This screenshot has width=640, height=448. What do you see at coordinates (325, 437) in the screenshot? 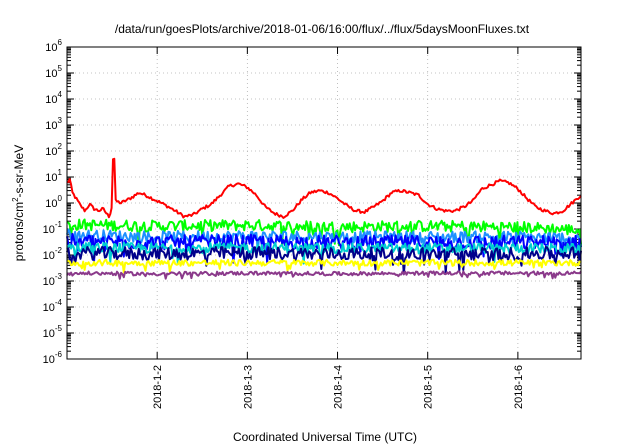
I see `x-axis-label: Coordinated Universal Time (UTC)` at bounding box center [325, 437].